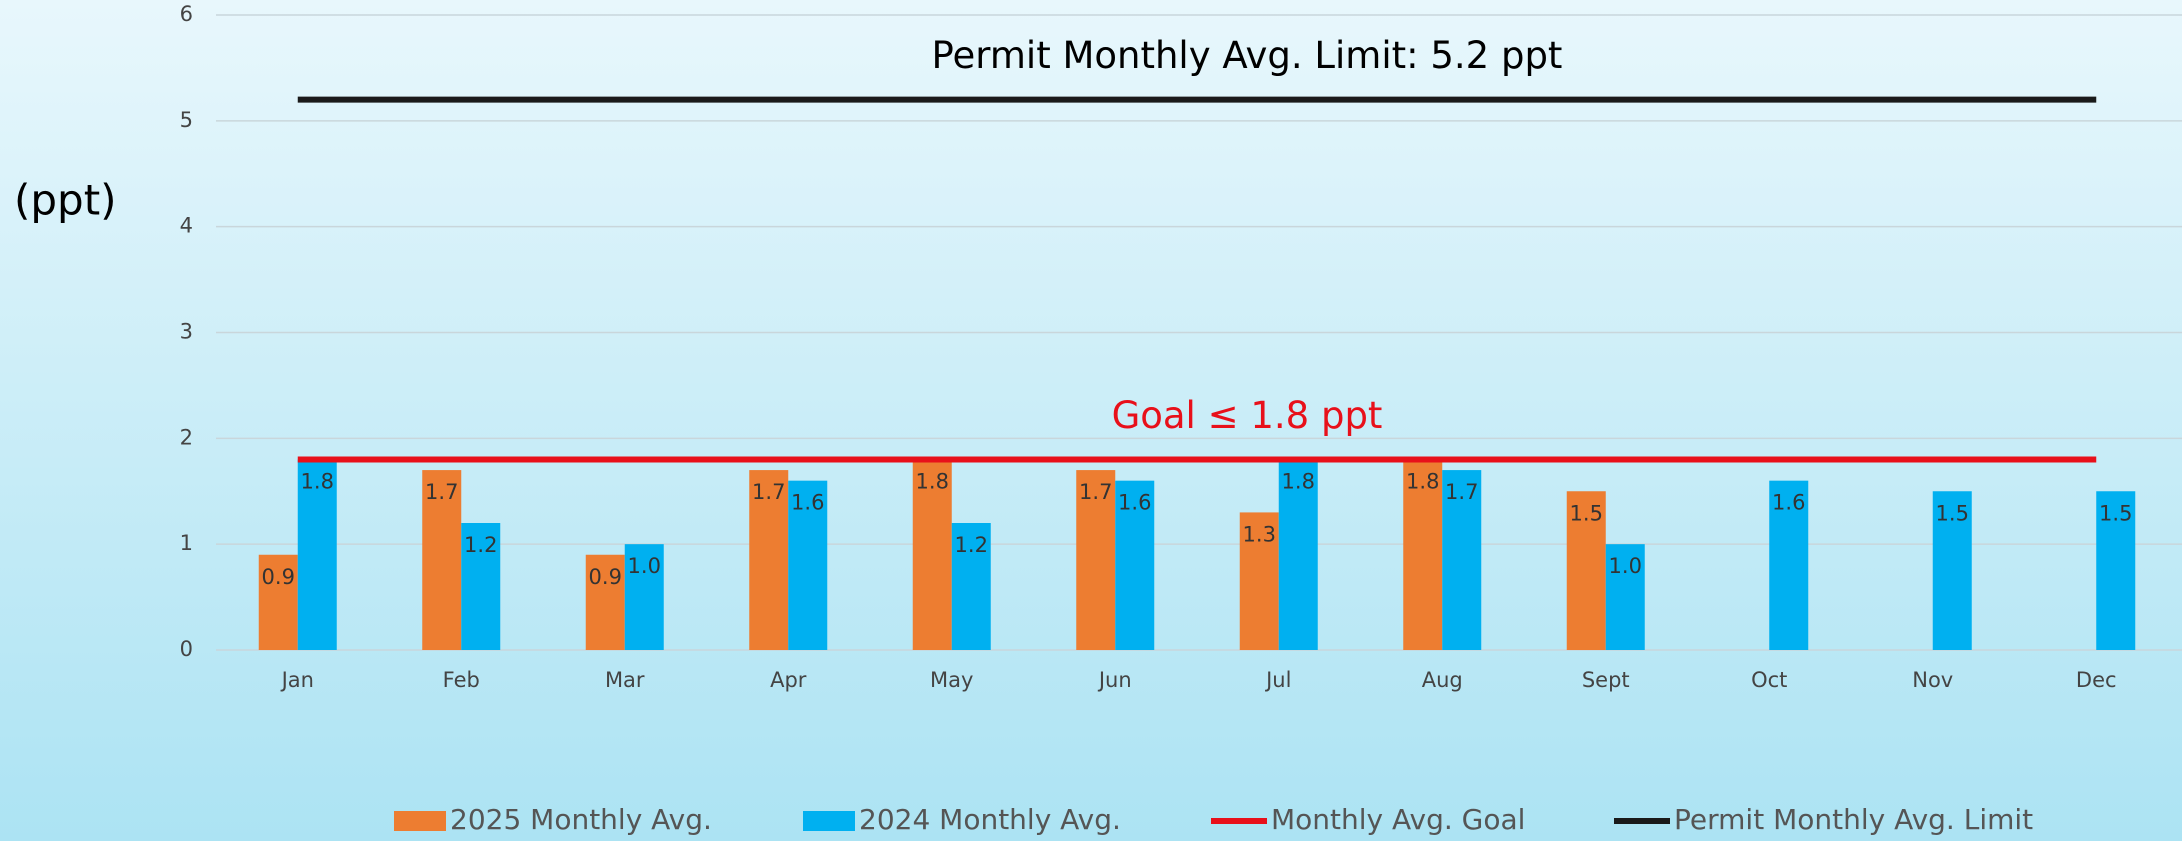 This screenshot has height=841, width=2182. Describe the element at coordinates (186, 332) in the screenshot. I see `y-tick-label: 3` at that location.